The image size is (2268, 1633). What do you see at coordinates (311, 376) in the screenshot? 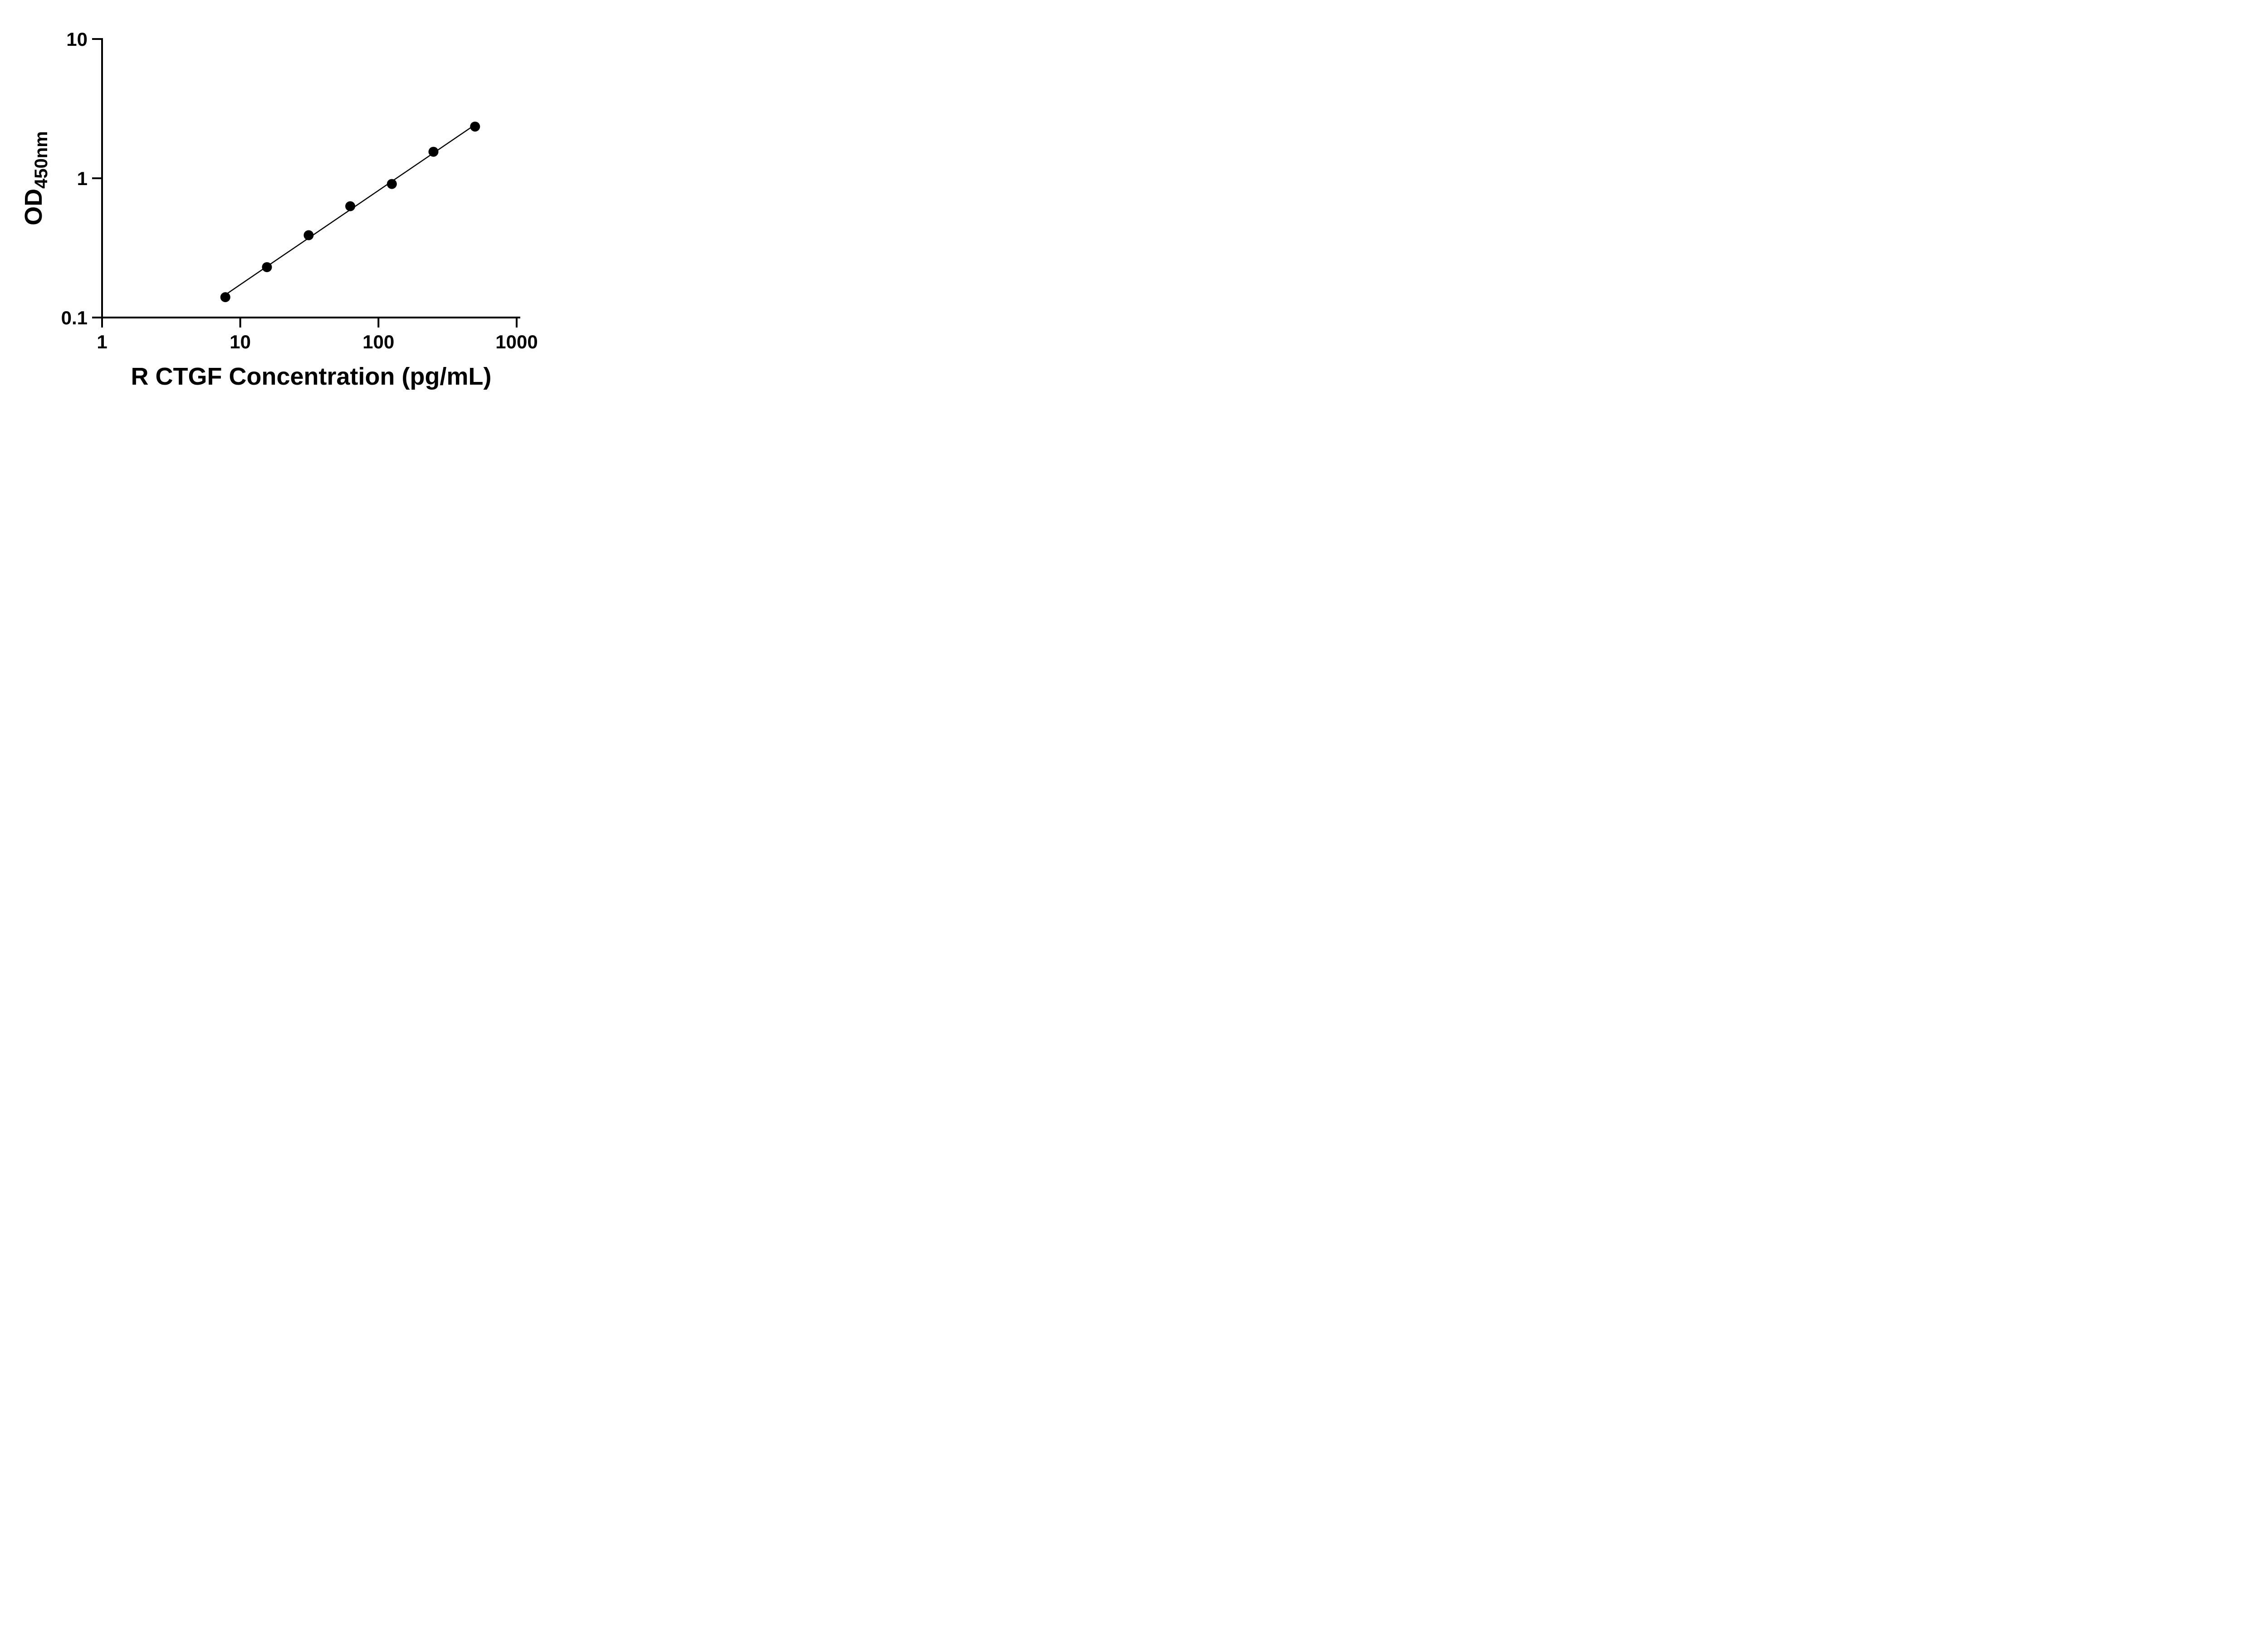
I see `x-axis-title: R CTGF Concentration (pg/mL)` at bounding box center [311, 376].